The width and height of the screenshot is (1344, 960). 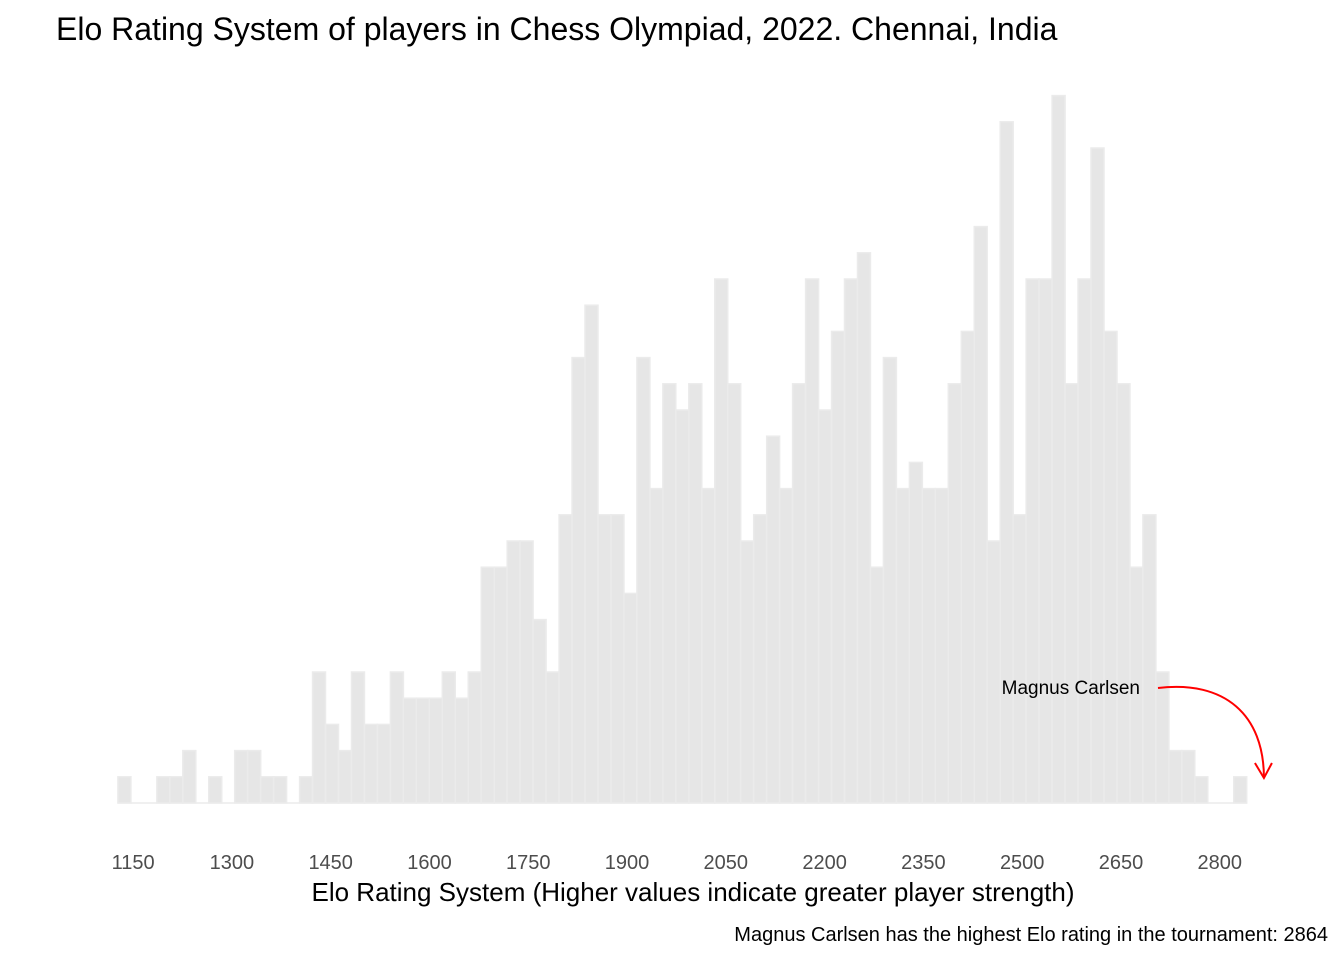 I want to click on x-tick-label: 1150, so click(x=133, y=863).